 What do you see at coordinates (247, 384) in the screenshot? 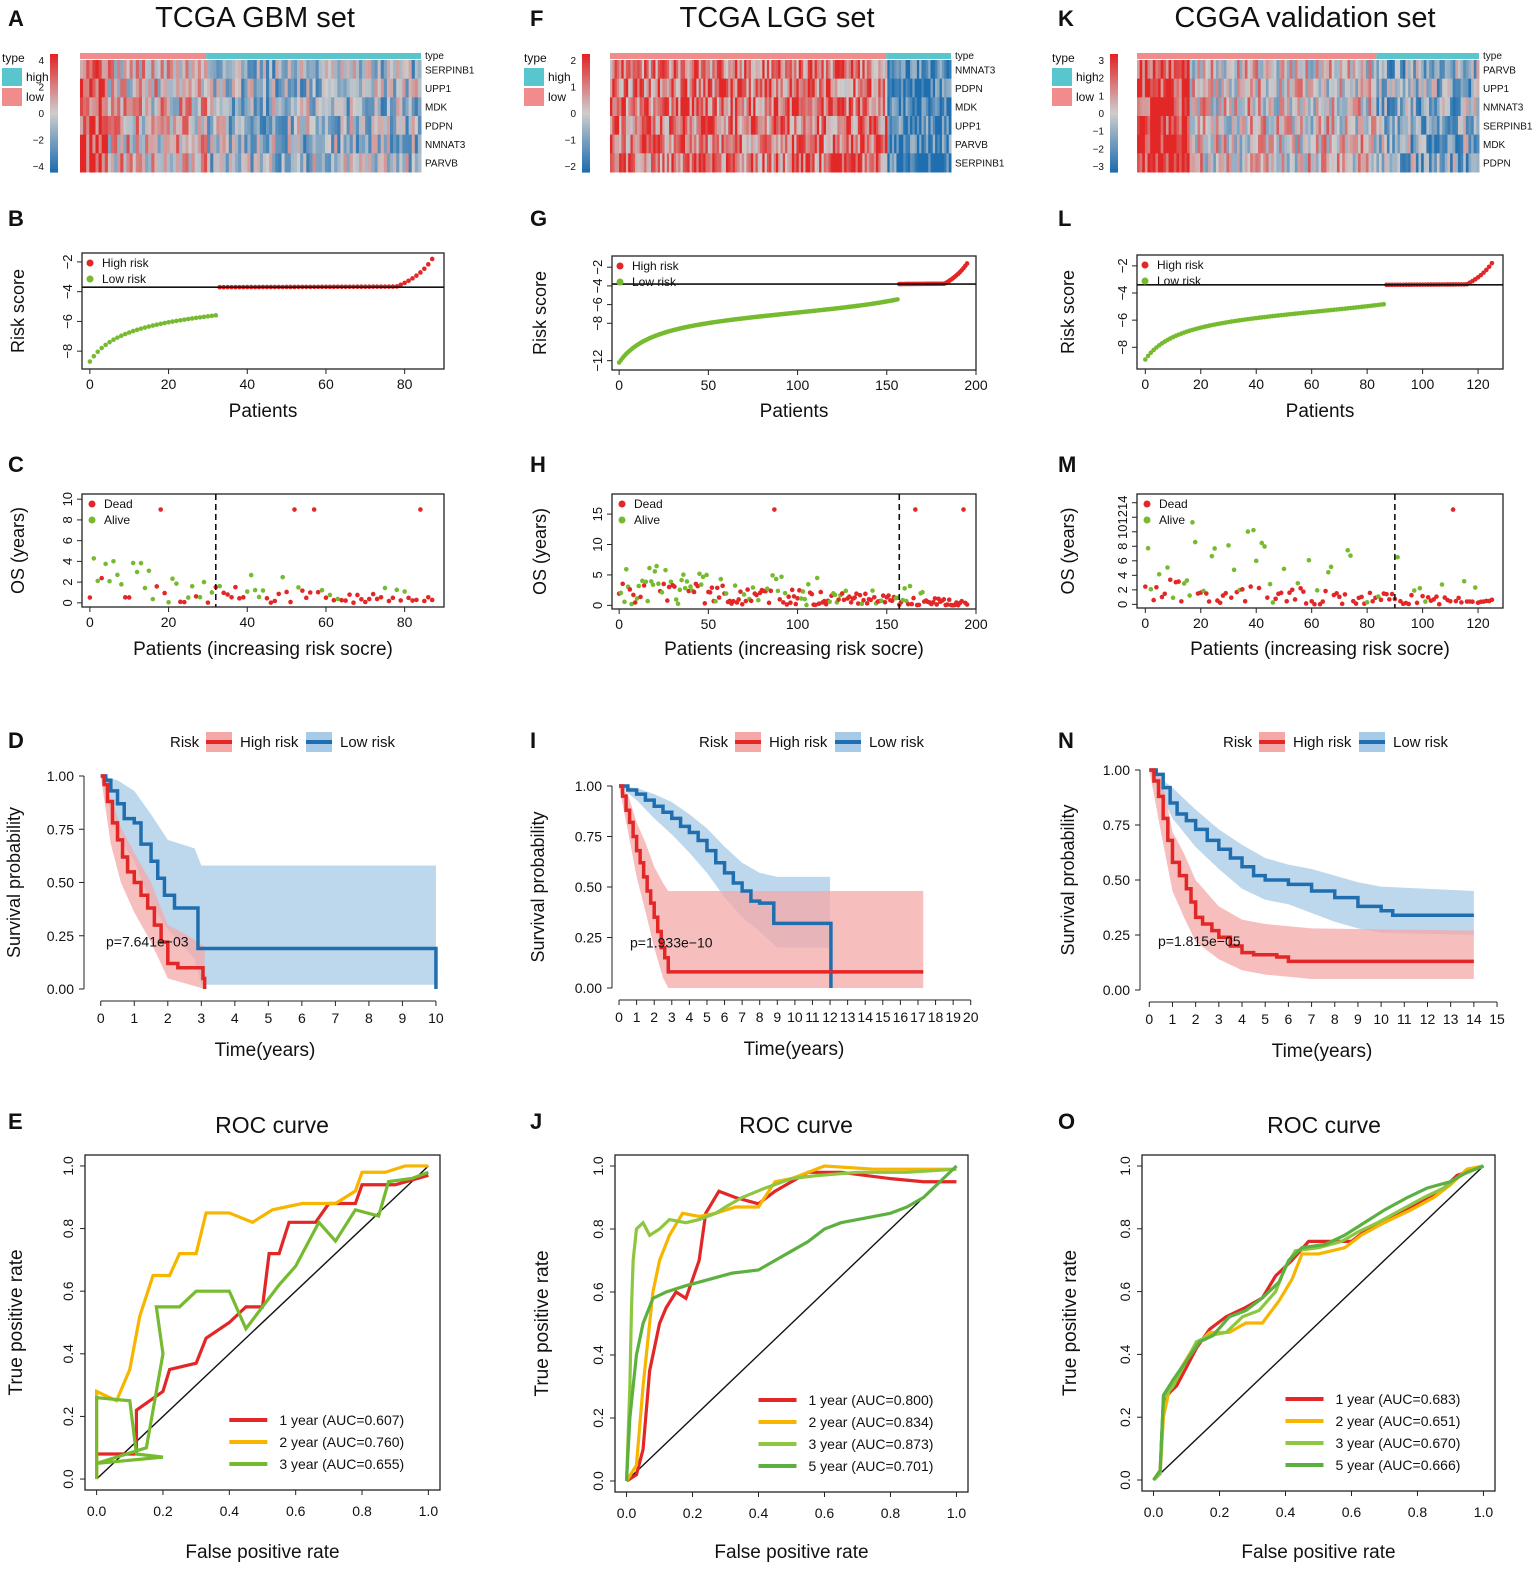
I see `x-tick-label: 40` at bounding box center [247, 384].